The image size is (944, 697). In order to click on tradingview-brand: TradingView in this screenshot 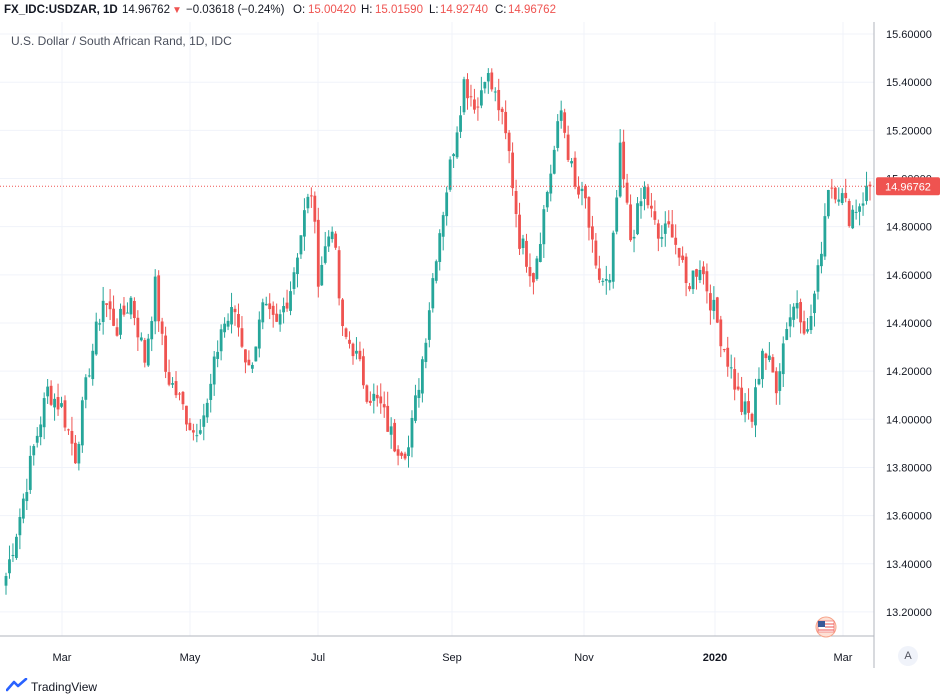, I will do `click(51, 686)`.